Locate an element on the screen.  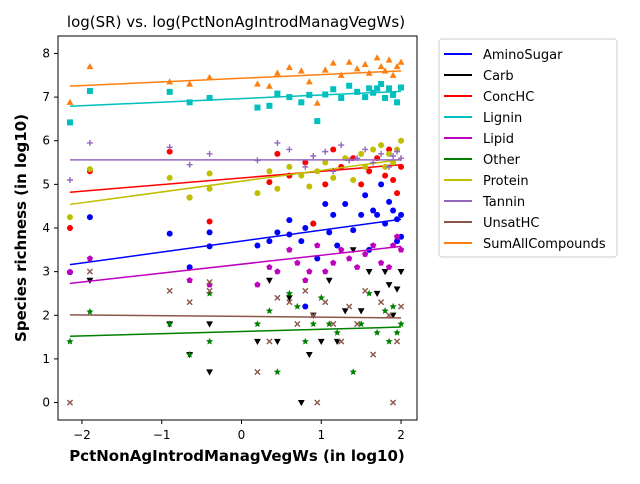
x-tick-label: 0 is located at coordinates (242, 435).